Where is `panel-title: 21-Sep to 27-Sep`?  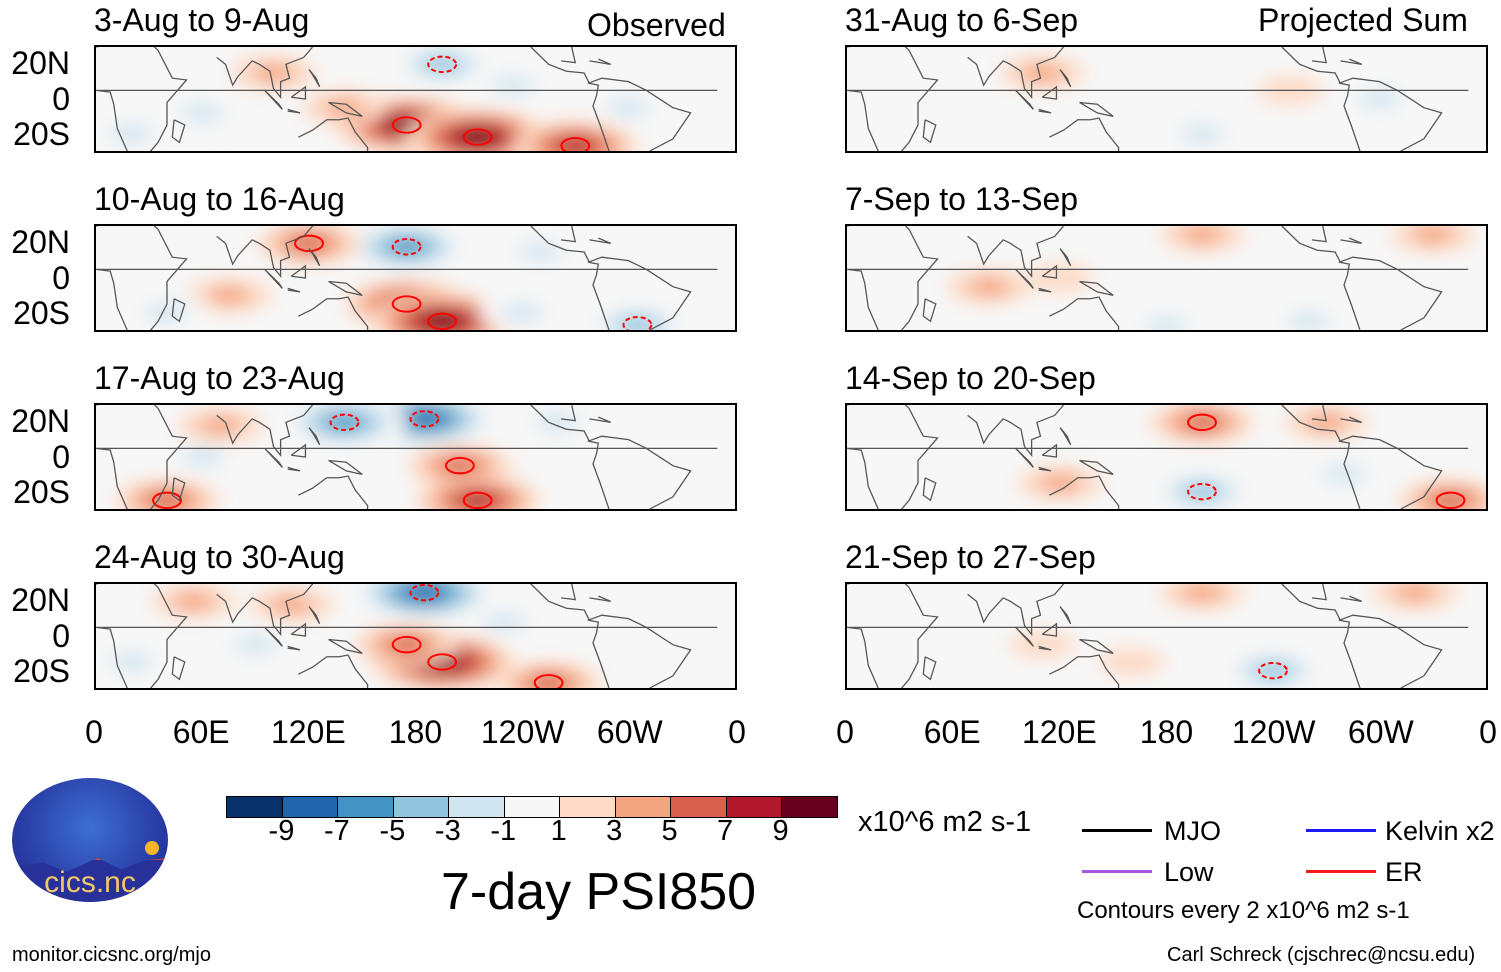
panel-title: 21-Sep to 27-Sep is located at coordinates (970, 557).